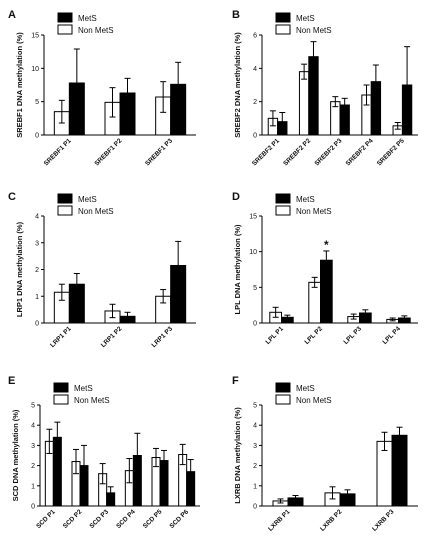 This screenshot has width=434, height=550. What do you see at coordinates (126, 519) in the screenshot?
I see `category-label: SCD P4` at bounding box center [126, 519].